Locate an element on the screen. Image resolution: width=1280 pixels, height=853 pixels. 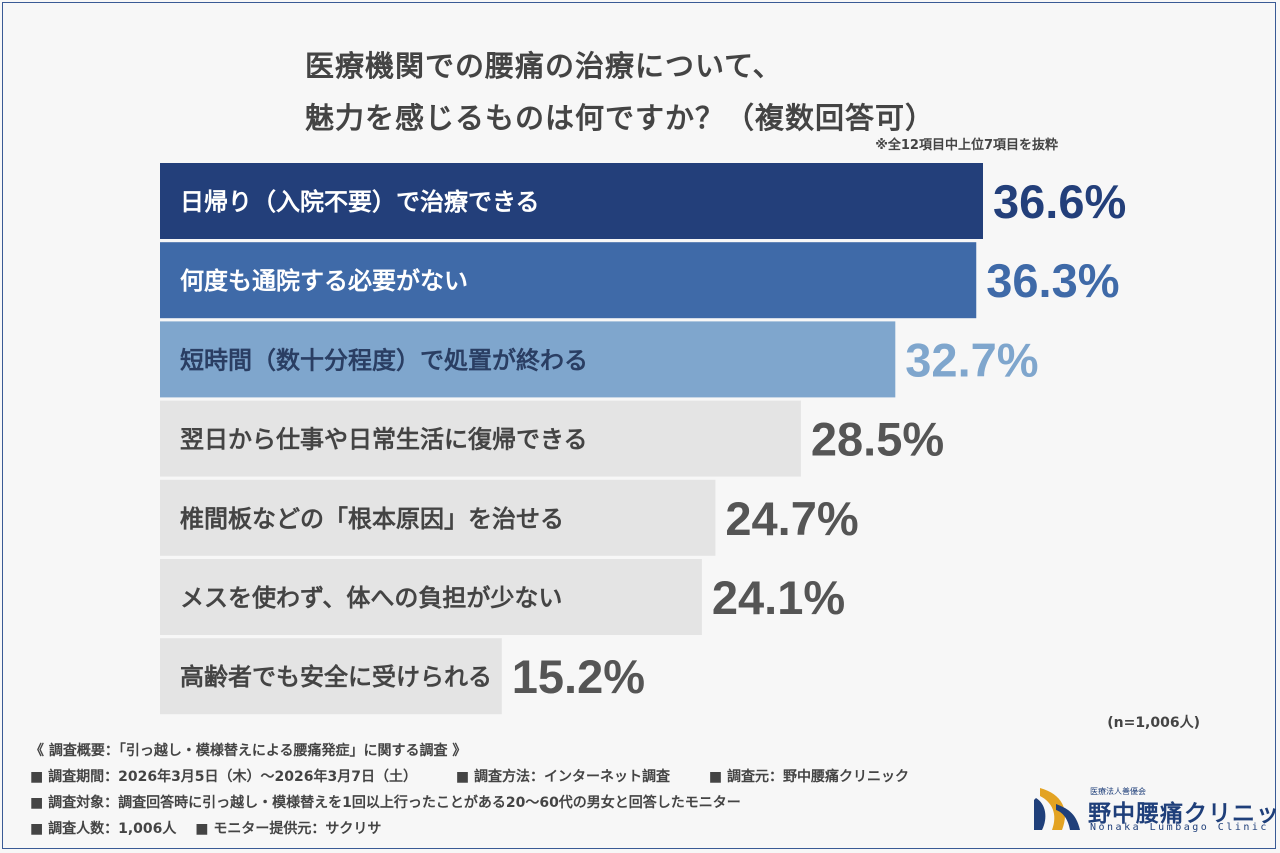
bar-label-3: 短時間（数十分程度）で処置が終わる is located at coordinates (384, 360).